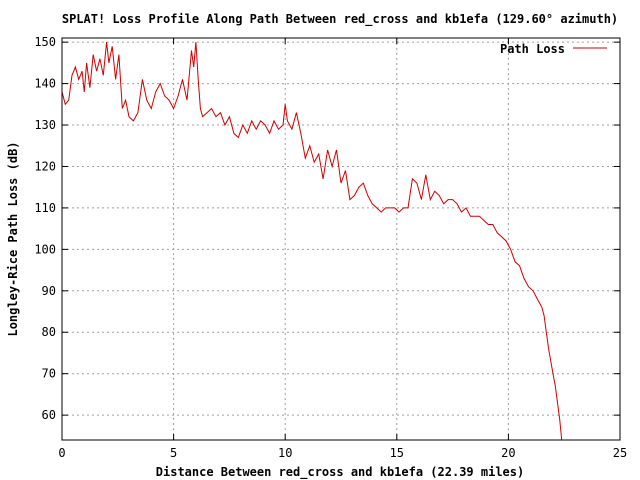 This screenshot has height=480, width=640. Describe the element at coordinates (620, 453) in the screenshot. I see `x-tick-label: 25` at that location.